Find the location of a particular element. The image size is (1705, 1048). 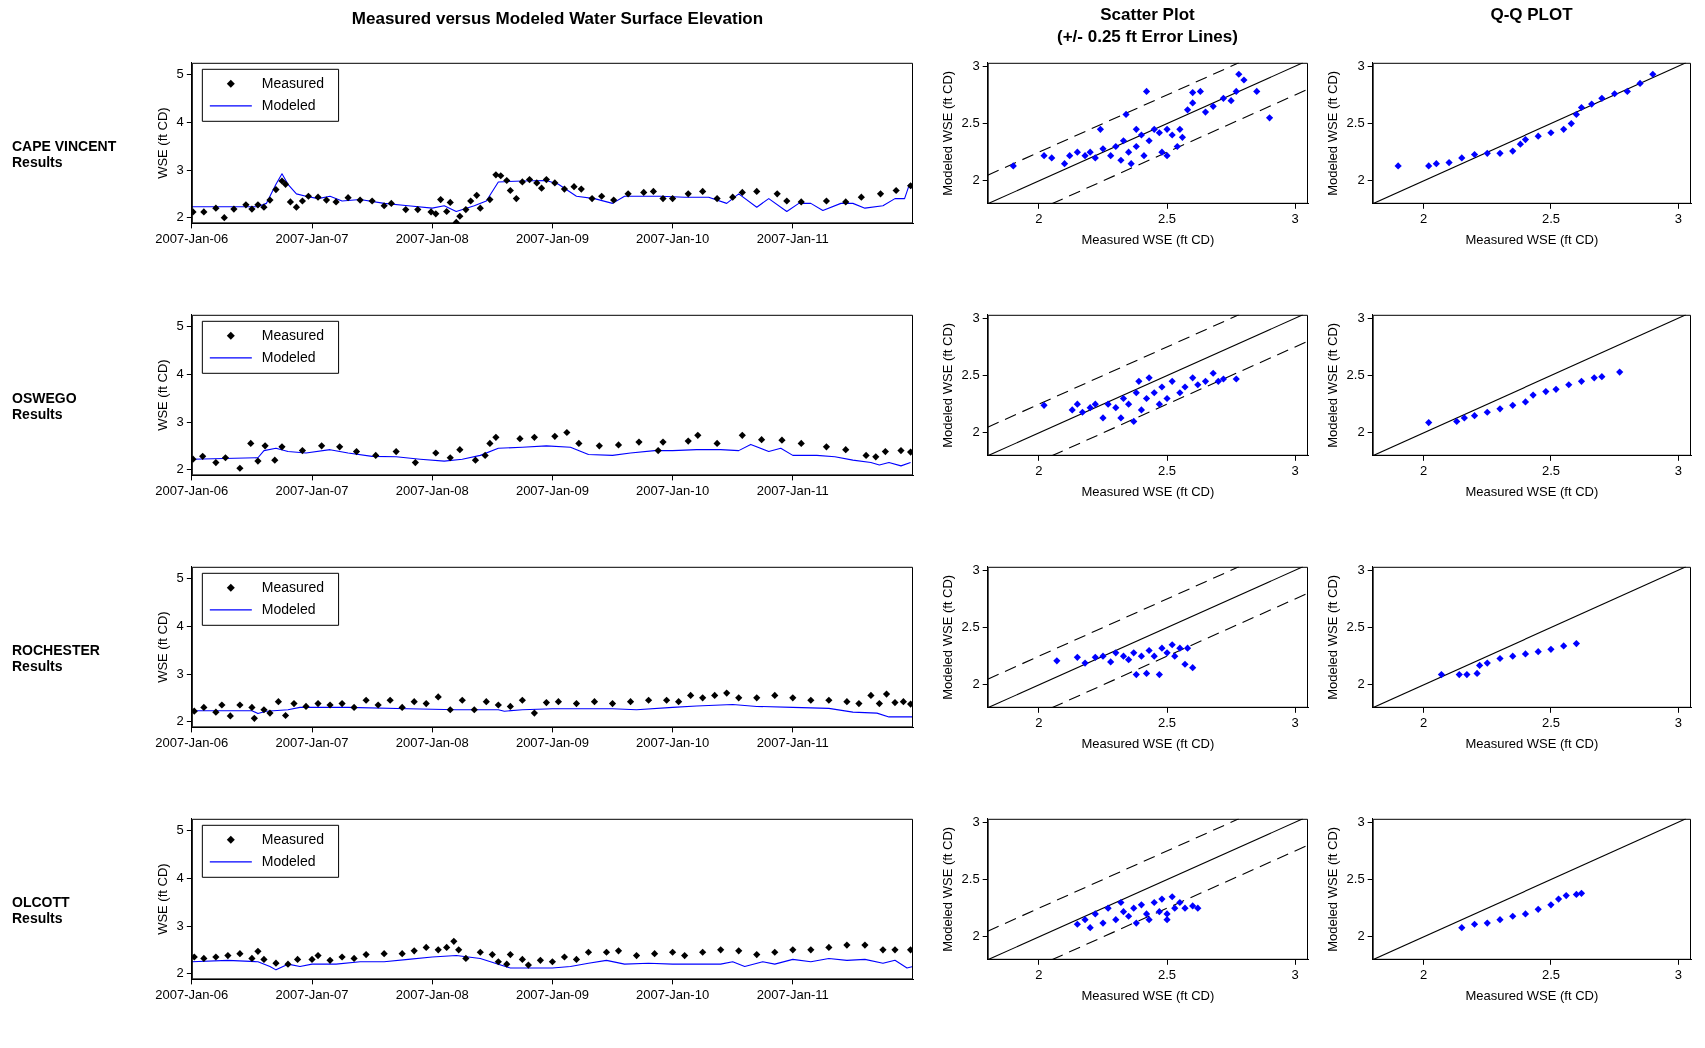

x-tick-label: 3 is located at coordinates (1295, 471).